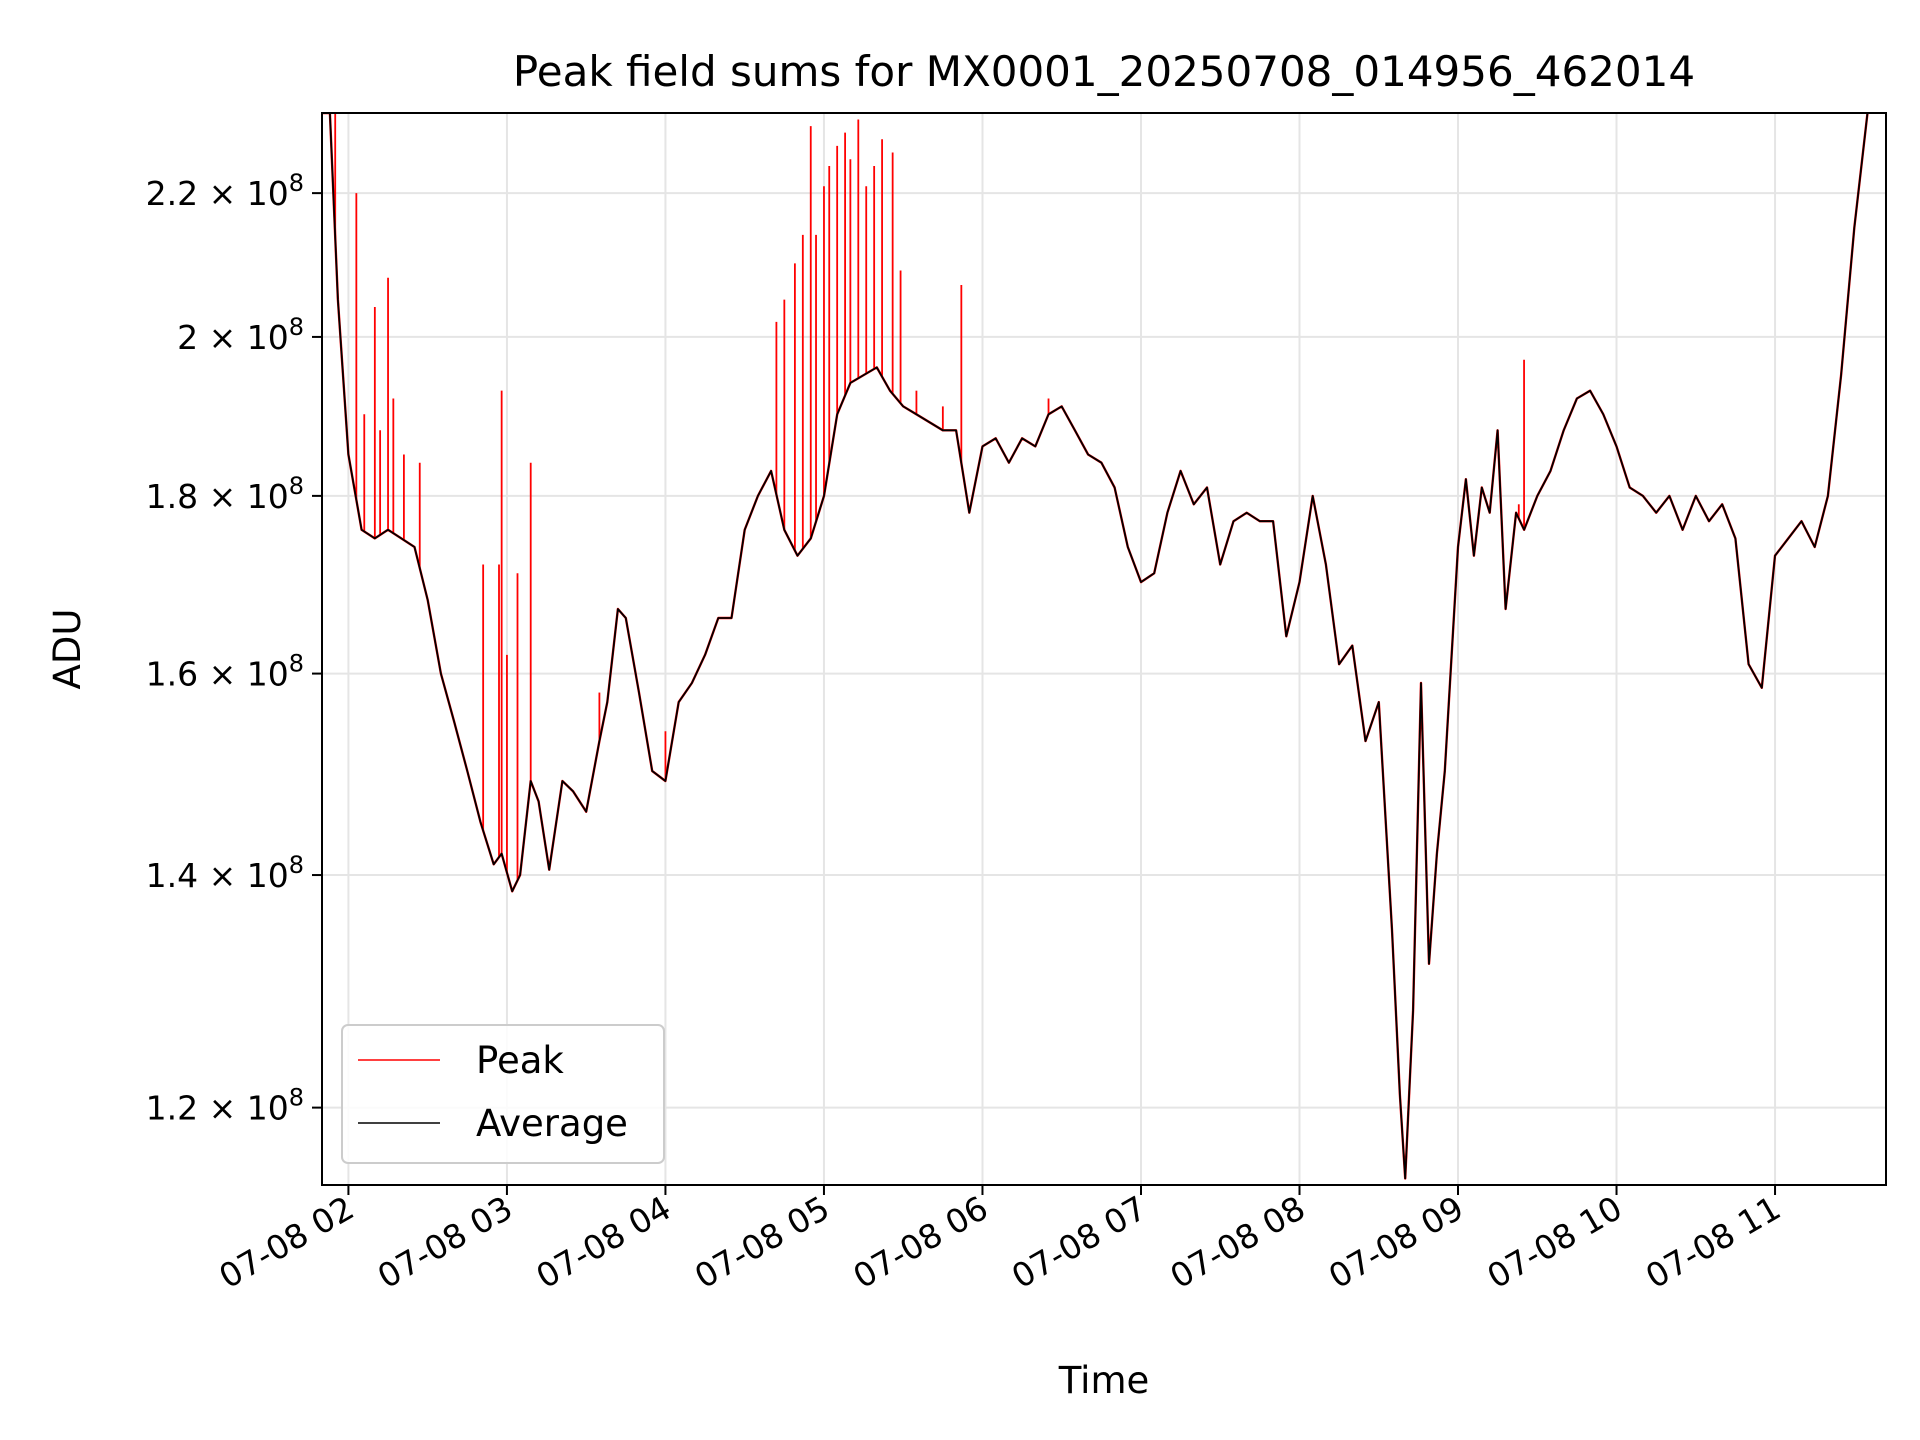 This screenshot has width=1920, height=1440. What do you see at coordinates (603, 1242) in the screenshot?
I see `x-tick-label: 07-08 04` at bounding box center [603, 1242].